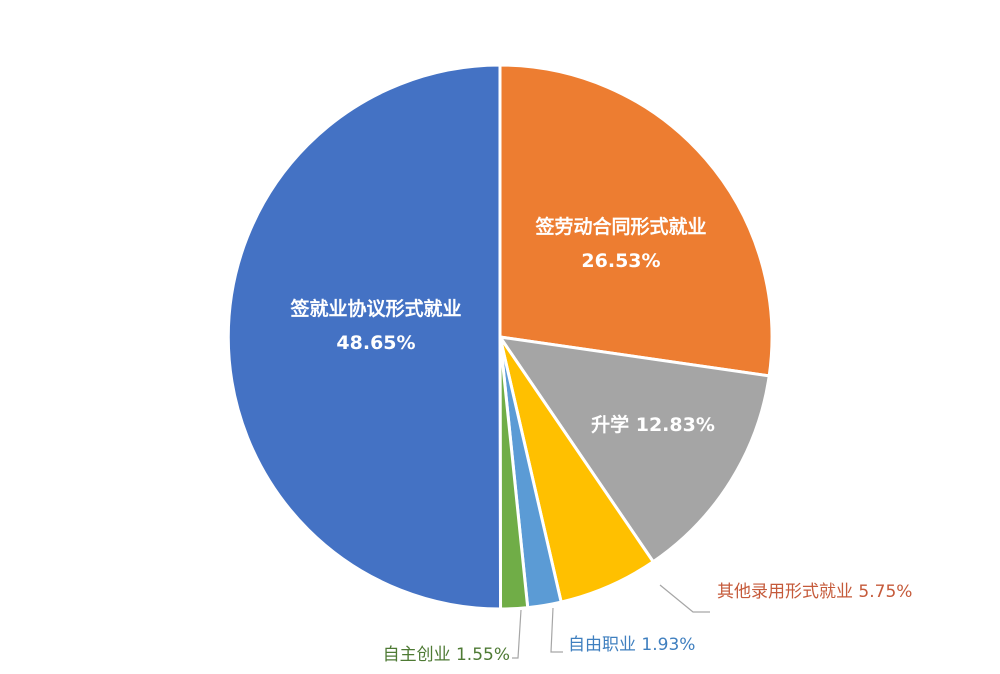  I want to click on slice-label: 自由职业 1.93%, so click(631, 645).